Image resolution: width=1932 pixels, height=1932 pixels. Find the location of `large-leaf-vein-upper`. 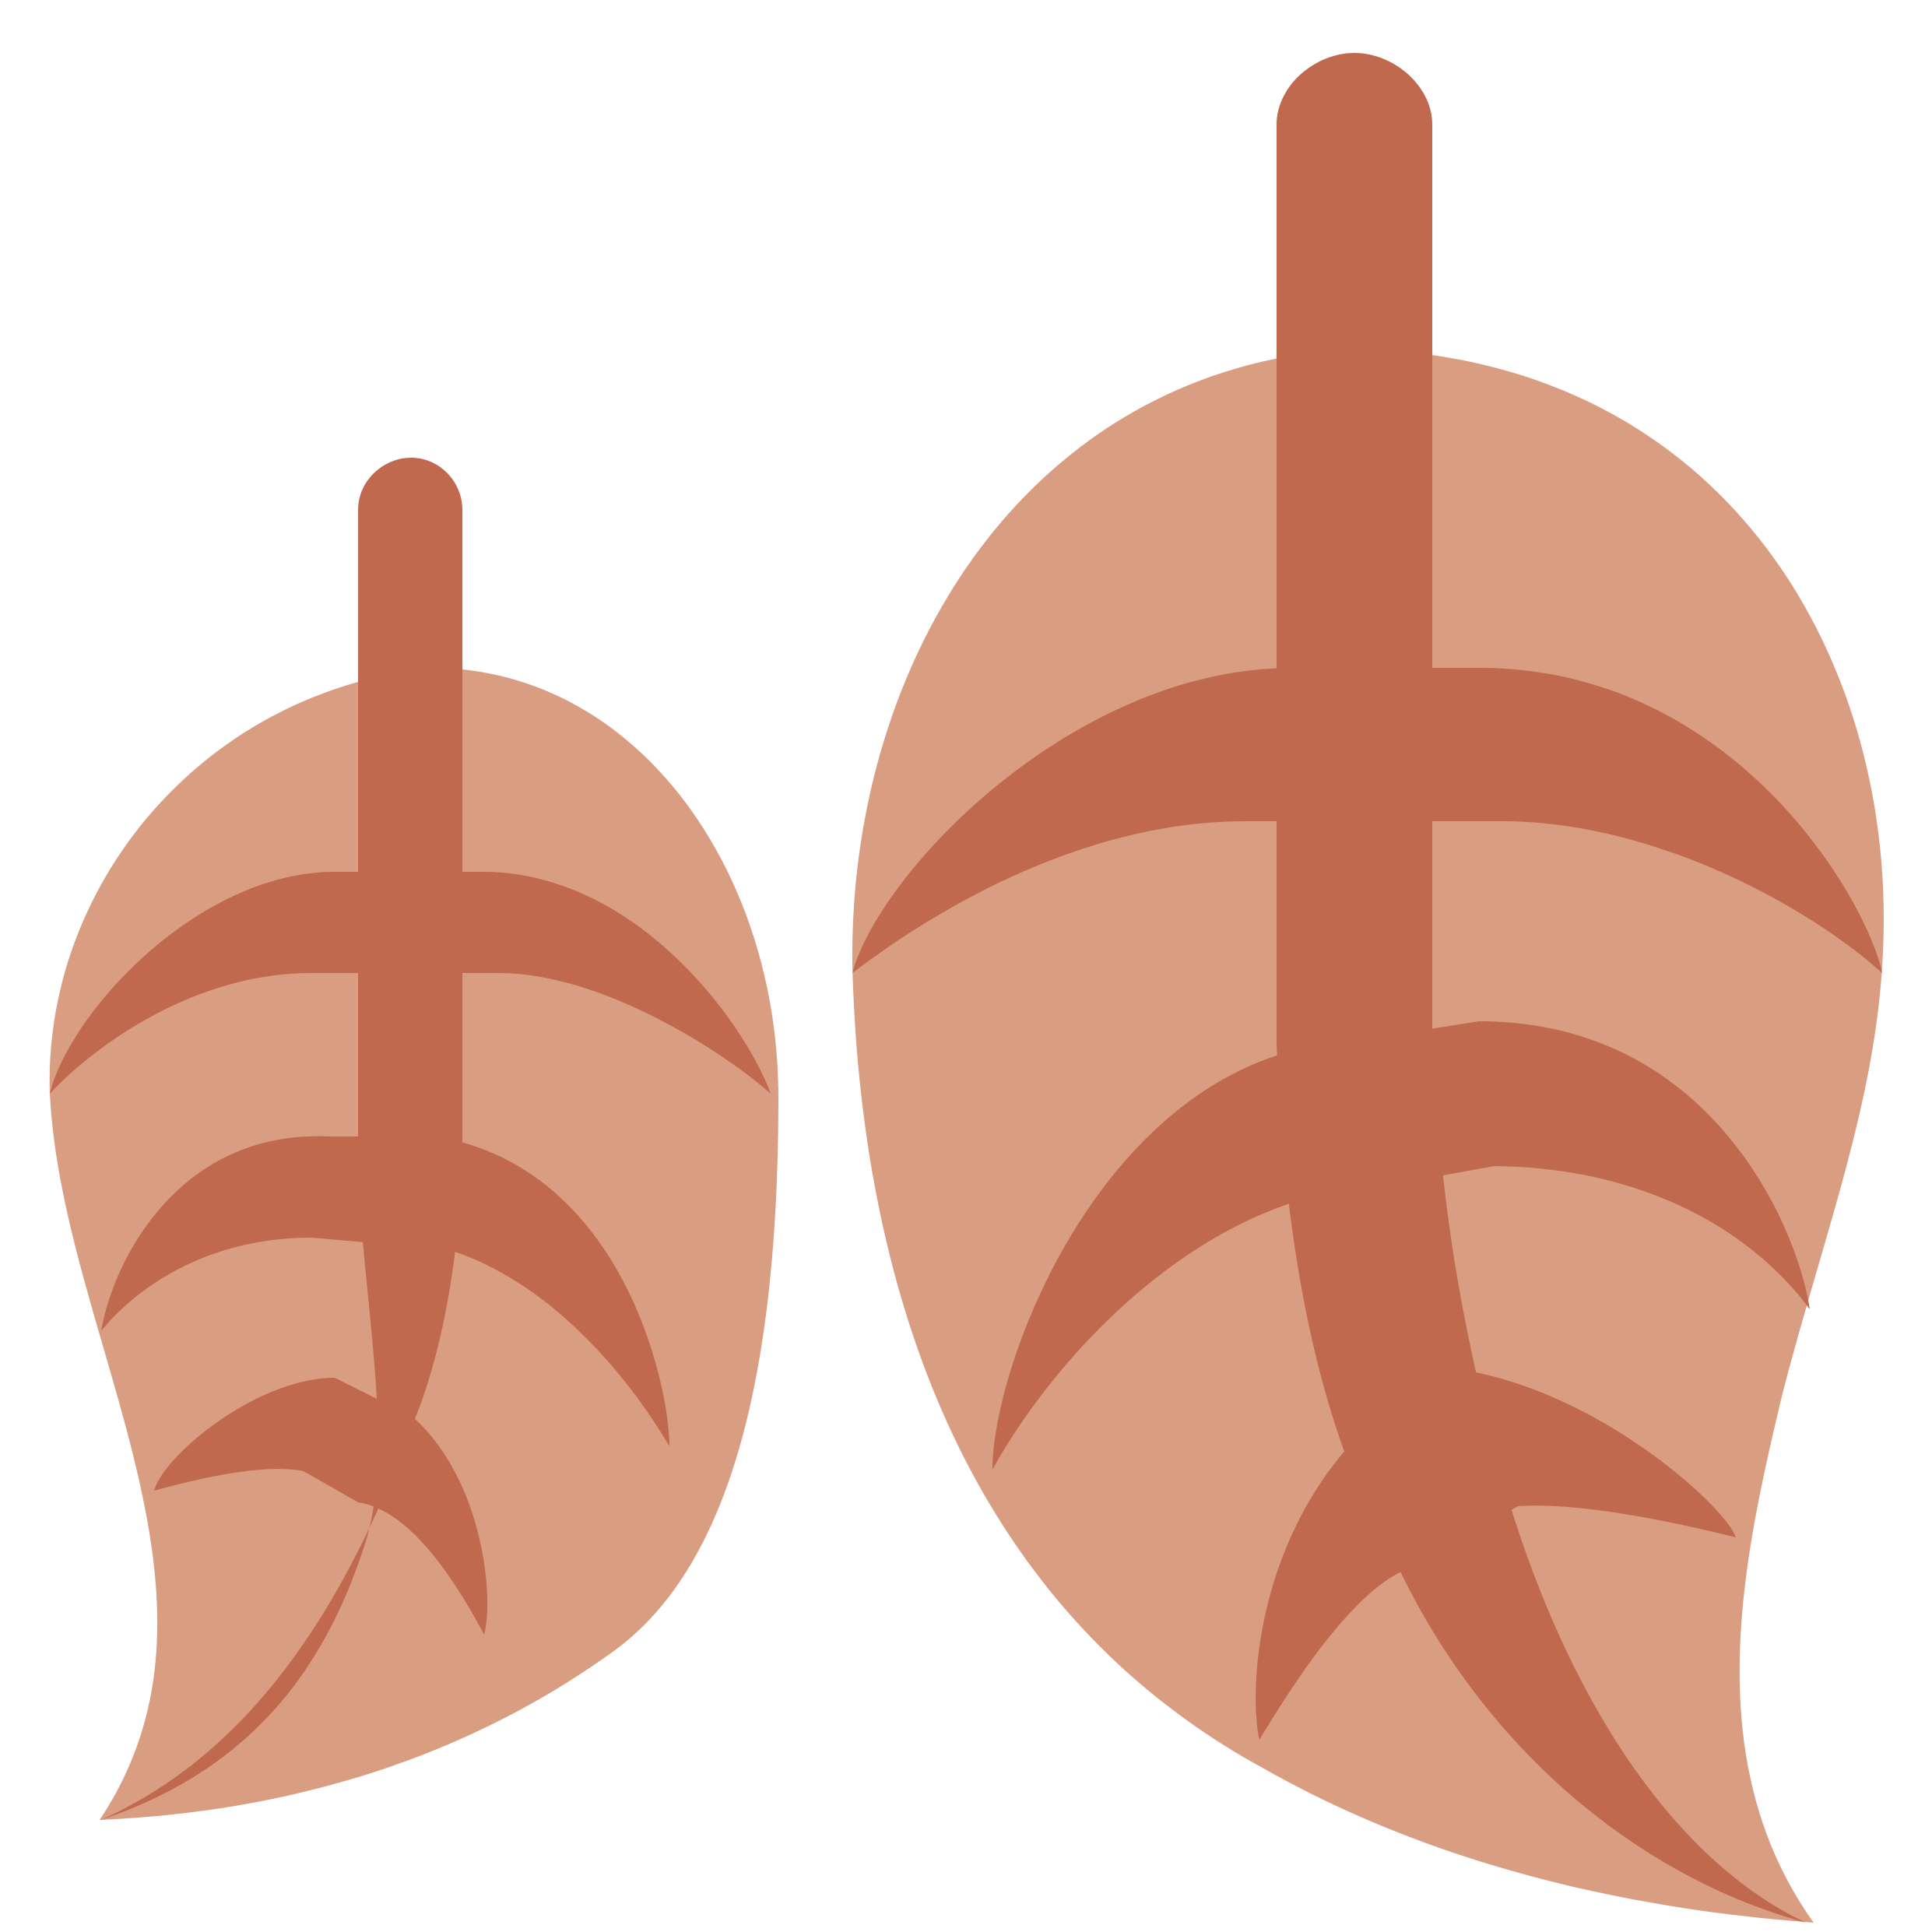

large-leaf-vein-upper is located at coordinates (1367, 820).